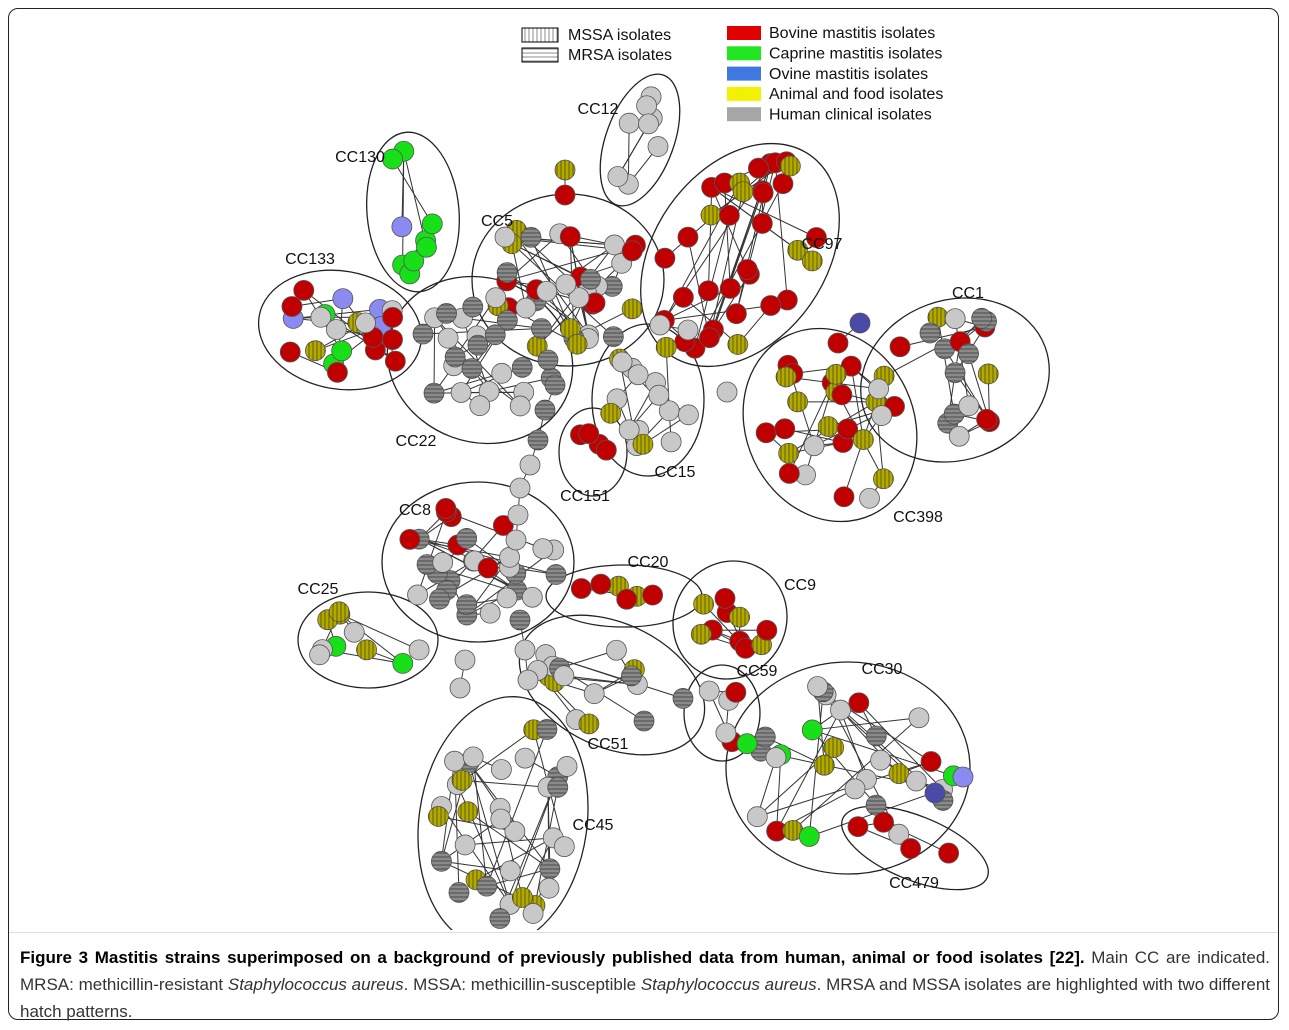 Image resolution: width=1289 pixels, height=1030 pixels. I want to click on legend-swatch, so click(744, 33).